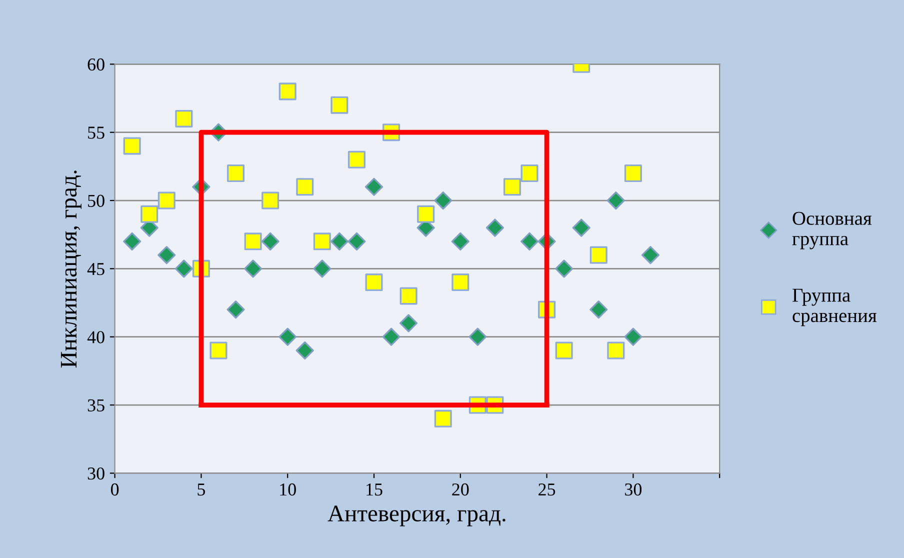  Describe the element at coordinates (95, 337) in the screenshot. I see `y-tick-label: 40` at that location.